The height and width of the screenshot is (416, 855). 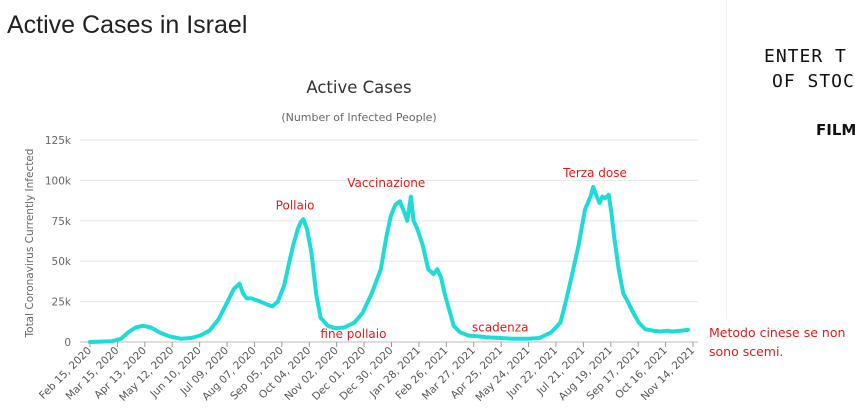 What do you see at coordinates (62, 222) in the screenshot?
I see `y-tick-label: 75k` at bounding box center [62, 222].